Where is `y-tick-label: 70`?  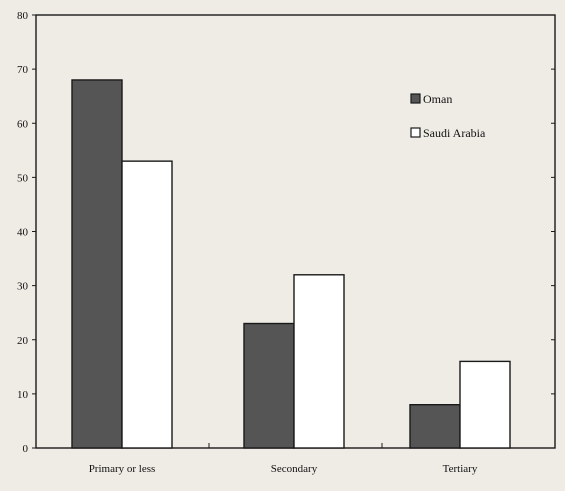
y-tick-label: 70 is located at coordinates (23, 70).